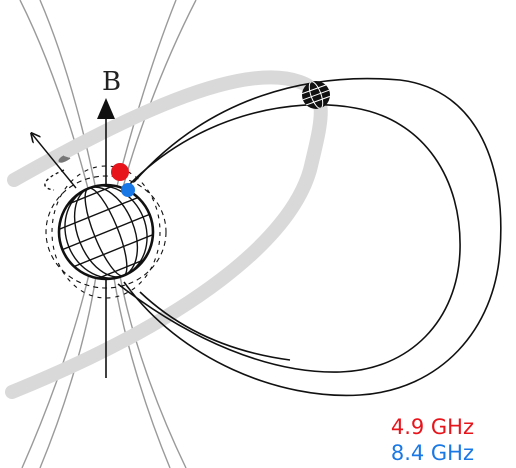  What do you see at coordinates (128, 190) in the screenshot?
I see `marker-8-4ghz` at bounding box center [128, 190].